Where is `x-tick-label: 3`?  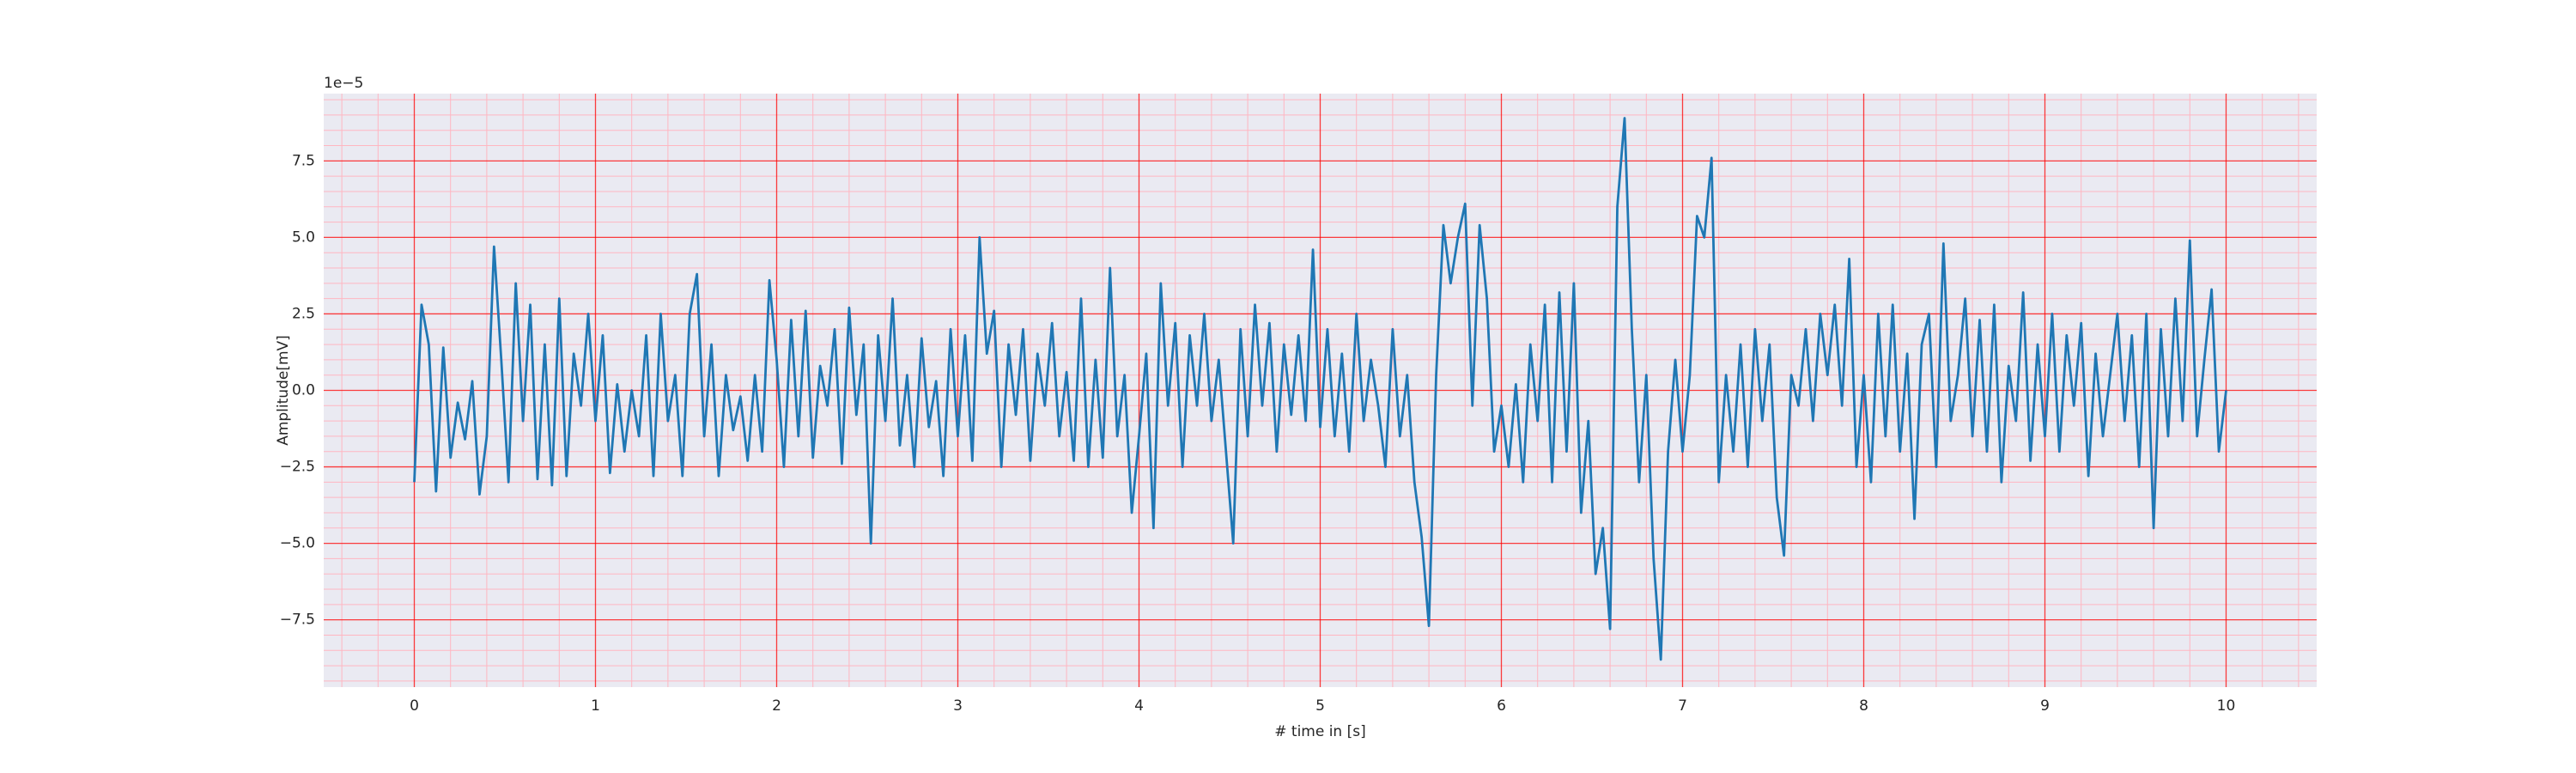
x-tick-label: 3 is located at coordinates (958, 706).